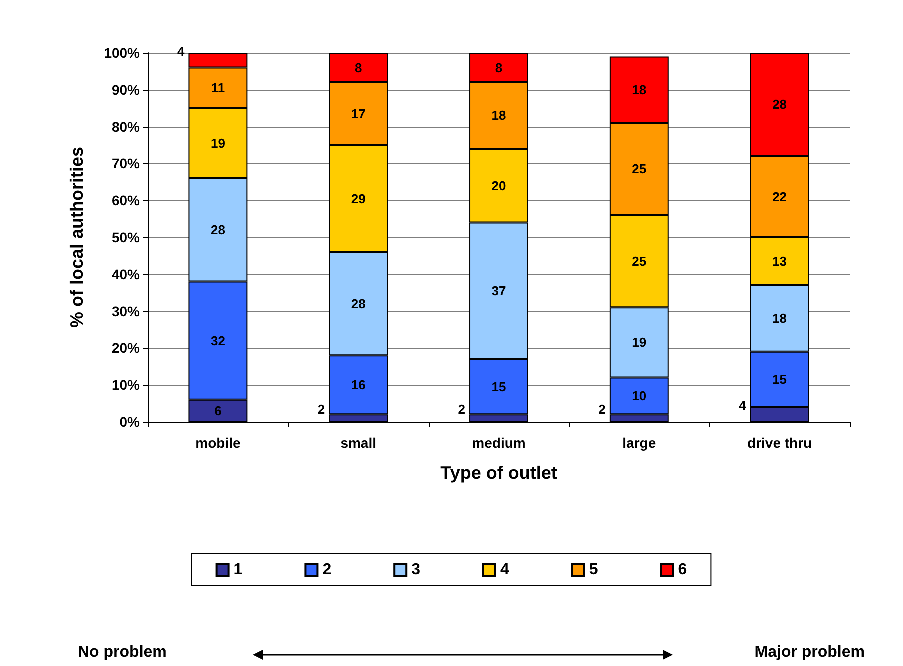 The image size is (903, 666). Describe the element at coordinates (780, 196) in the screenshot. I see `data-label: 22` at that location.